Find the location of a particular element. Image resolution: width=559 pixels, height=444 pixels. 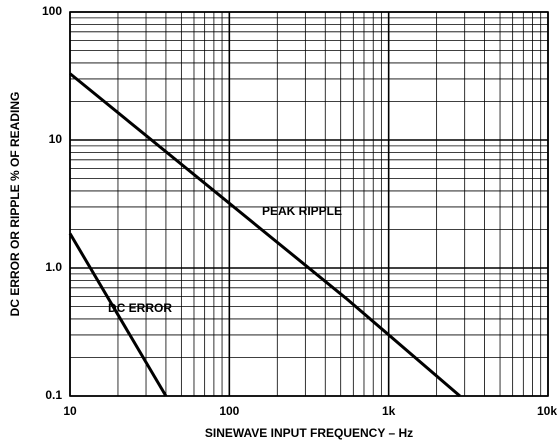

x-tick-label: 10k is located at coordinates (547, 411).